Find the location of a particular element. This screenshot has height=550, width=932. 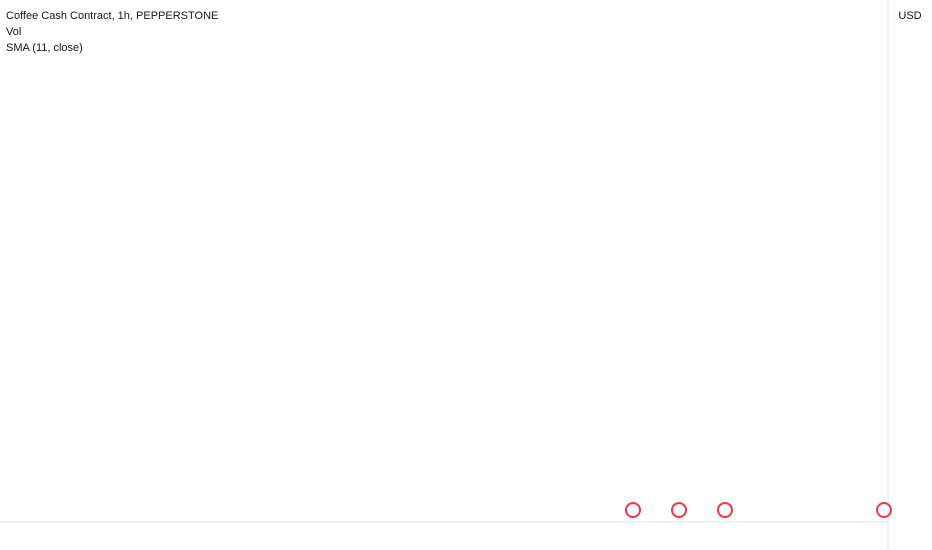

currency-label: USD is located at coordinates (909, 16).